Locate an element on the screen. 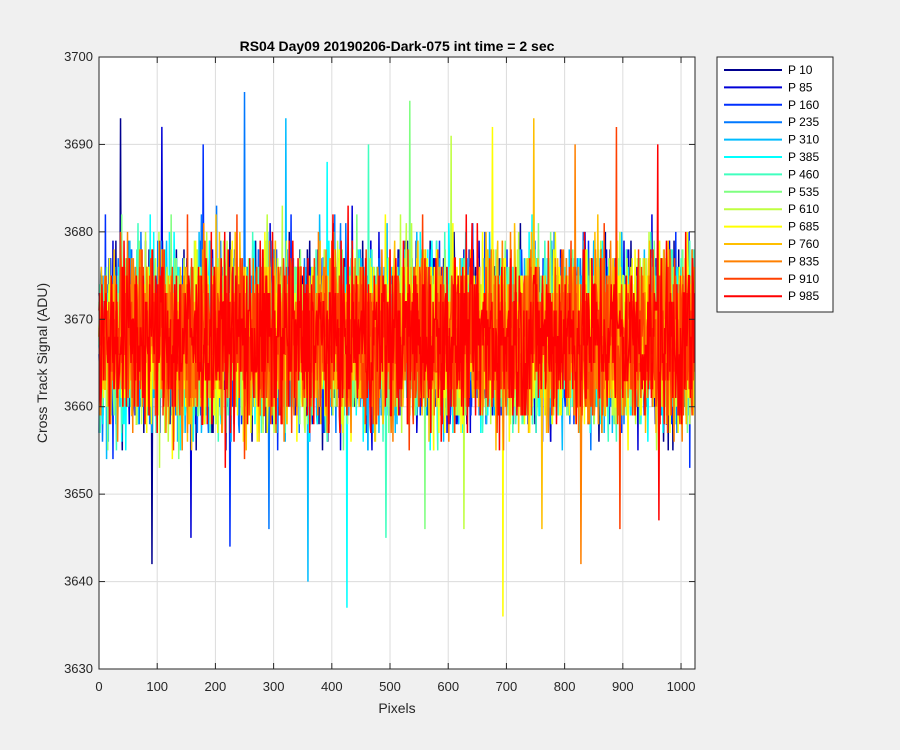 The height and width of the screenshot is (750, 900). x-tick-label: 900 is located at coordinates (623, 686).